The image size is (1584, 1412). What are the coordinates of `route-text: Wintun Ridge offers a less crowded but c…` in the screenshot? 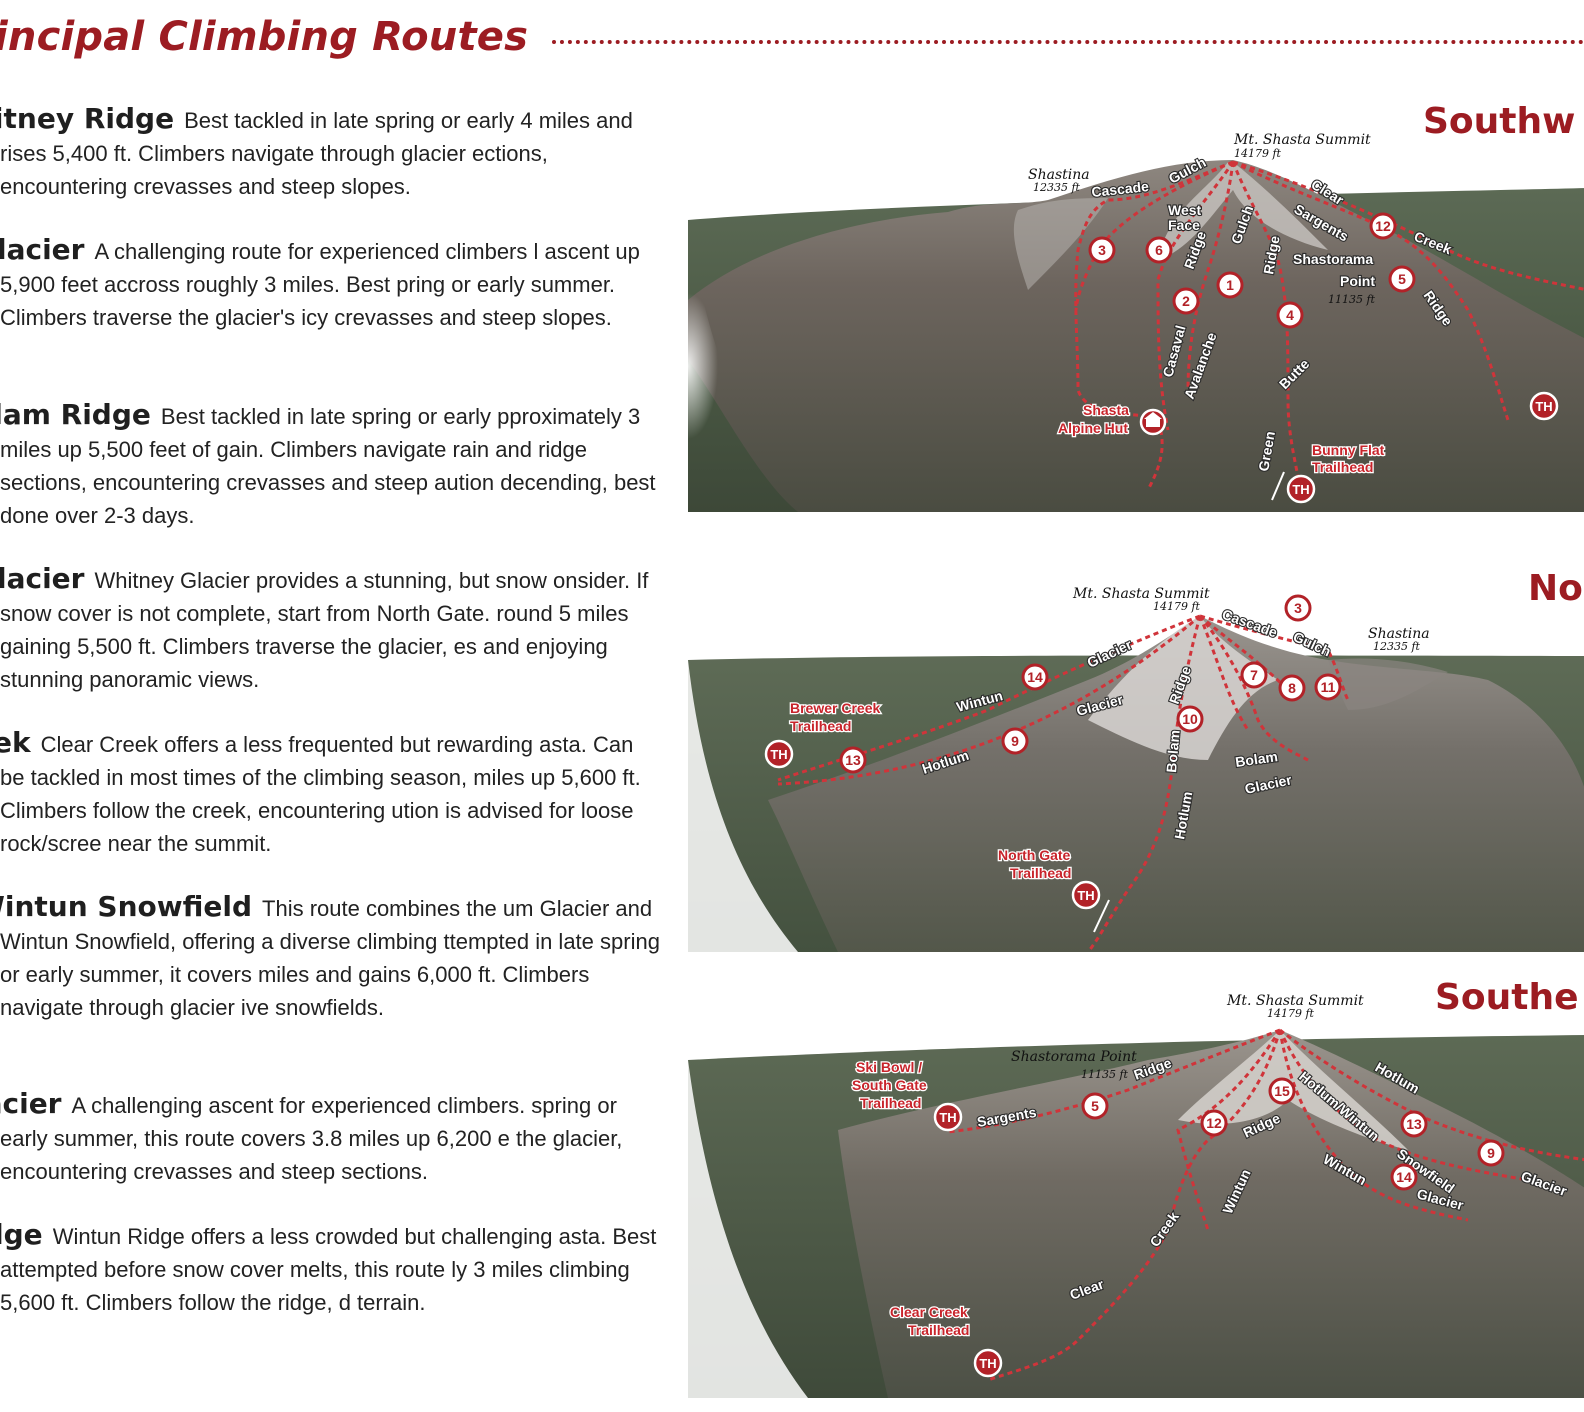 It's located at (328, 1269).